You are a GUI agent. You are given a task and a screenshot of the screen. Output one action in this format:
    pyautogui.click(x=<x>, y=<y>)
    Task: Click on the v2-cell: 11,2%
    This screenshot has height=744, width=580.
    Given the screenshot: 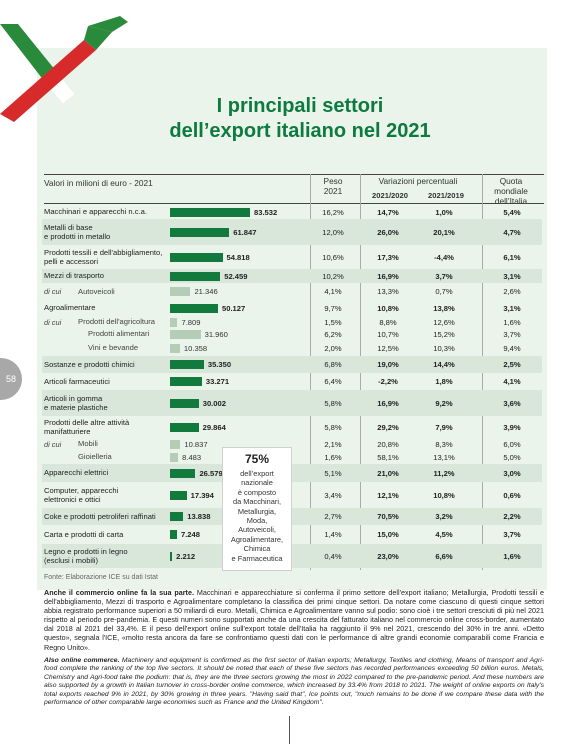 What is the action you would take?
    pyautogui.click(x=444, y=473)
    